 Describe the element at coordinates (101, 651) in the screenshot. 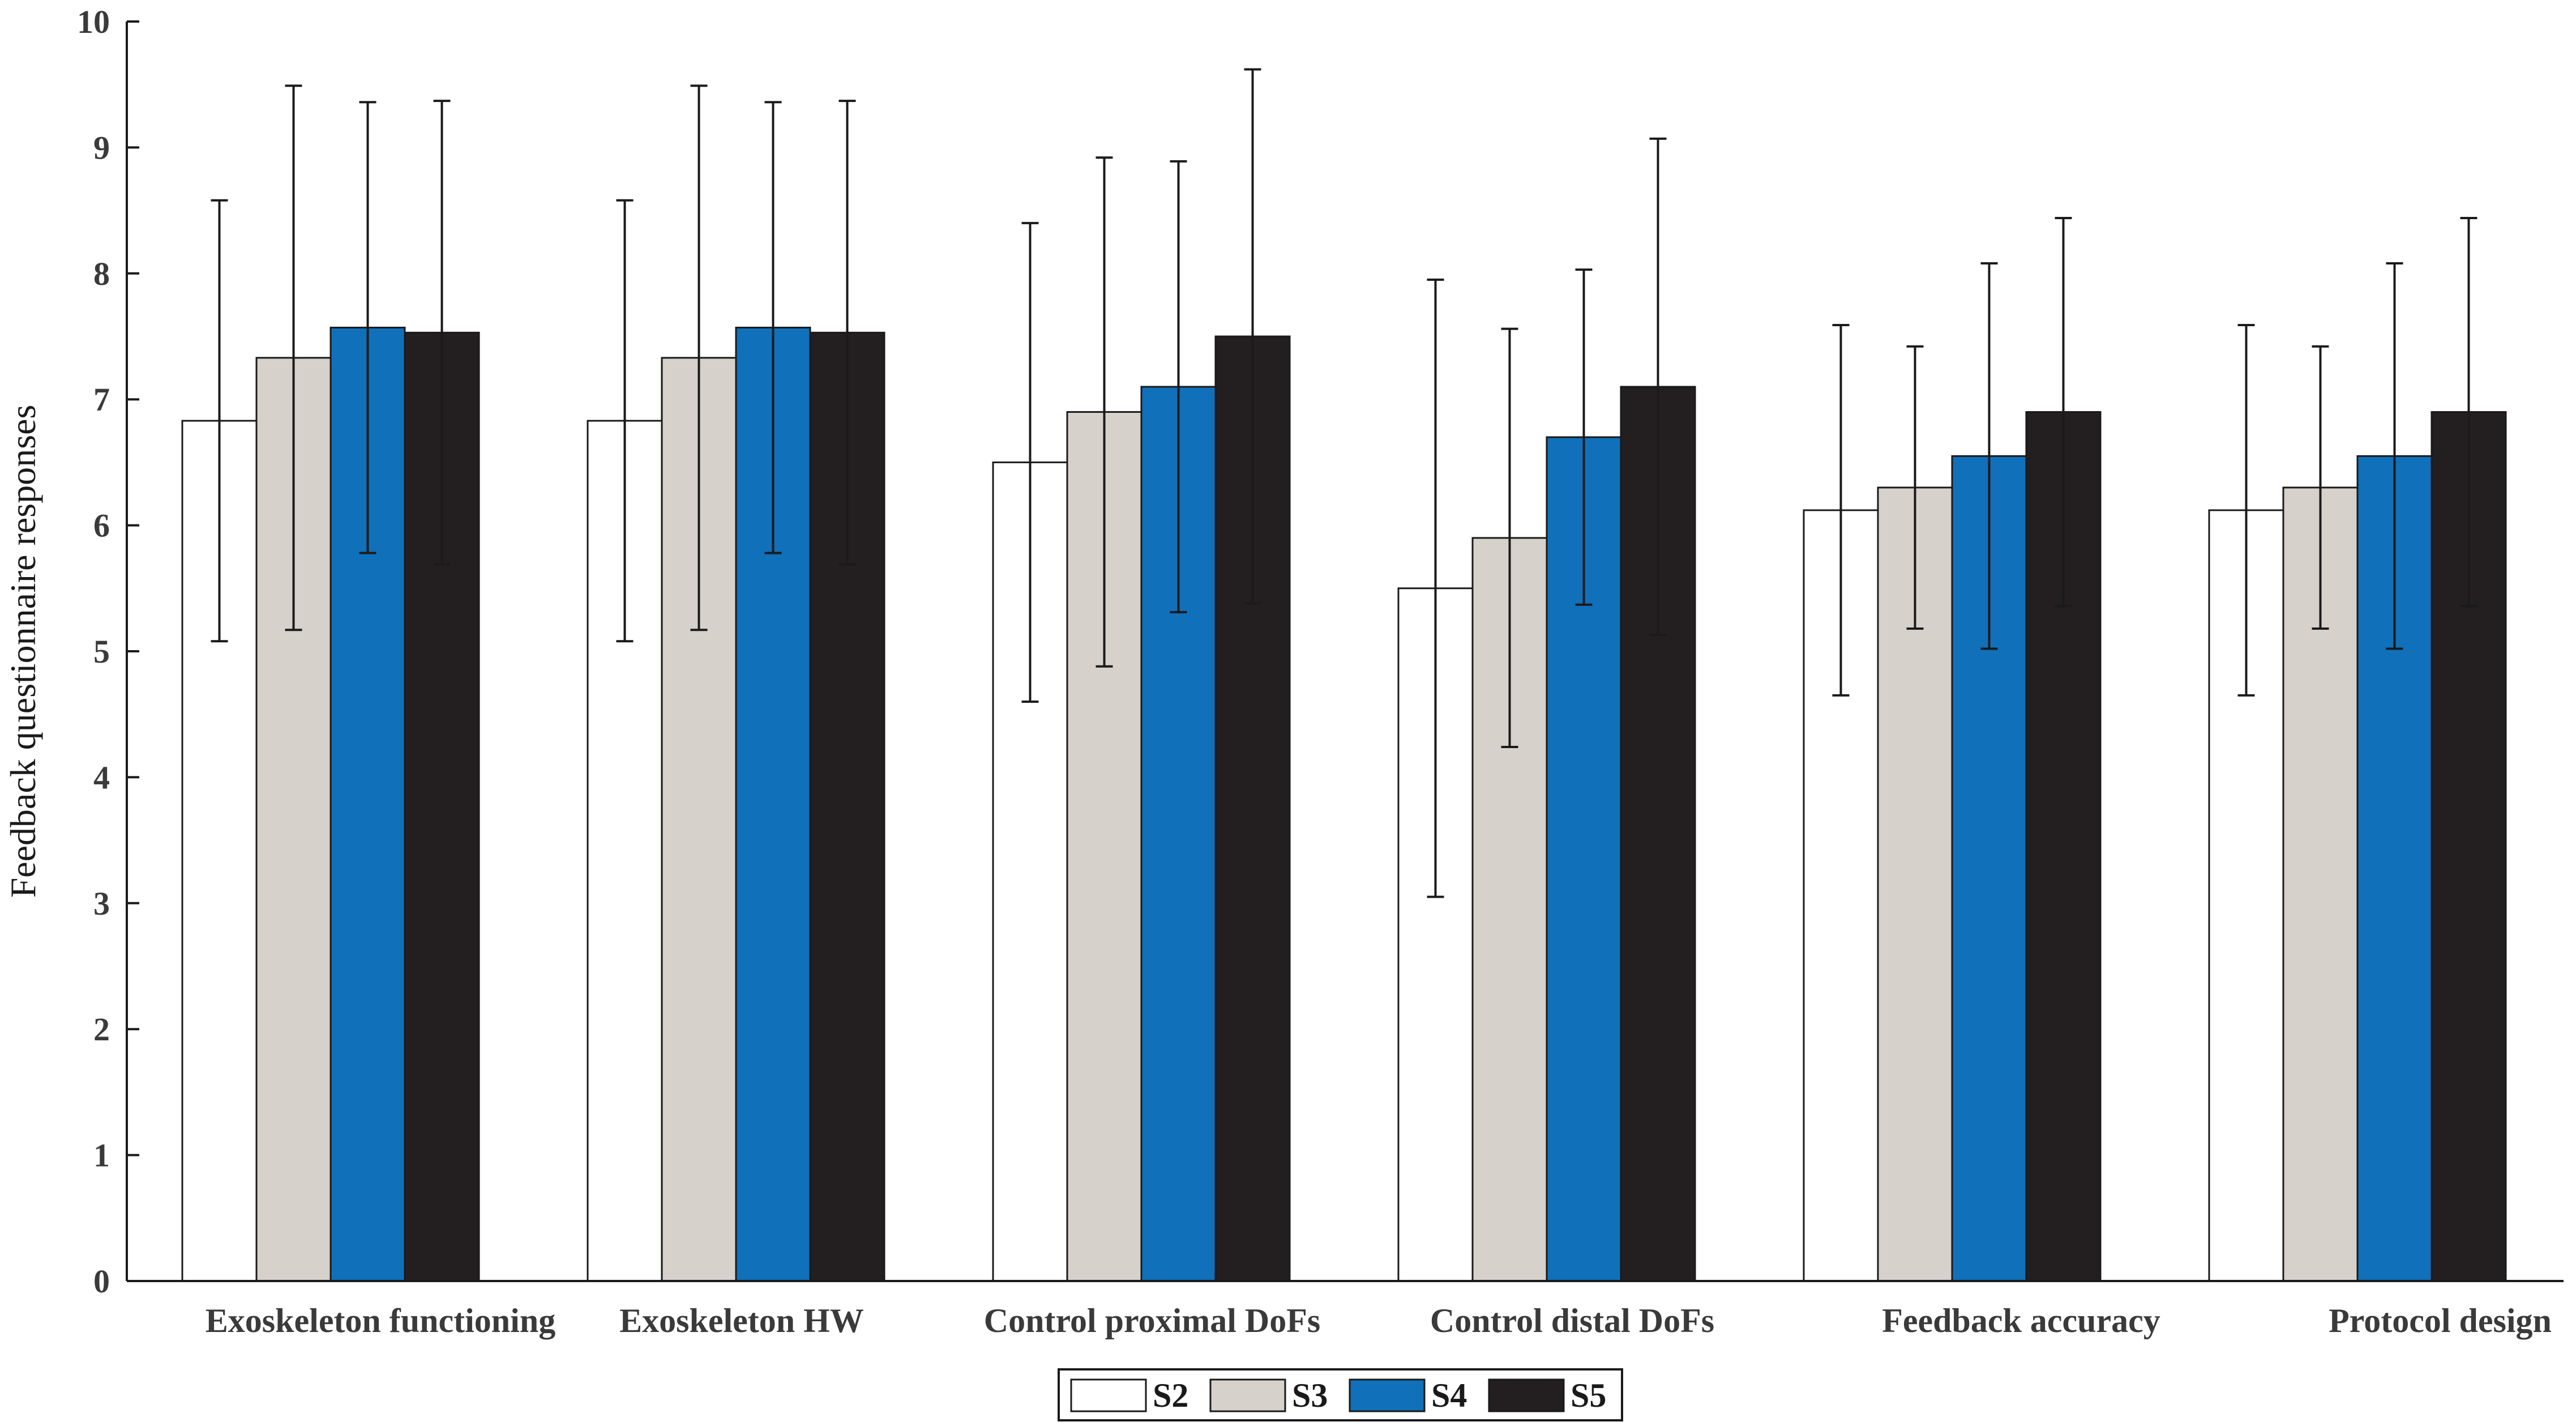

I see `y-tick-label: 5` at that location.